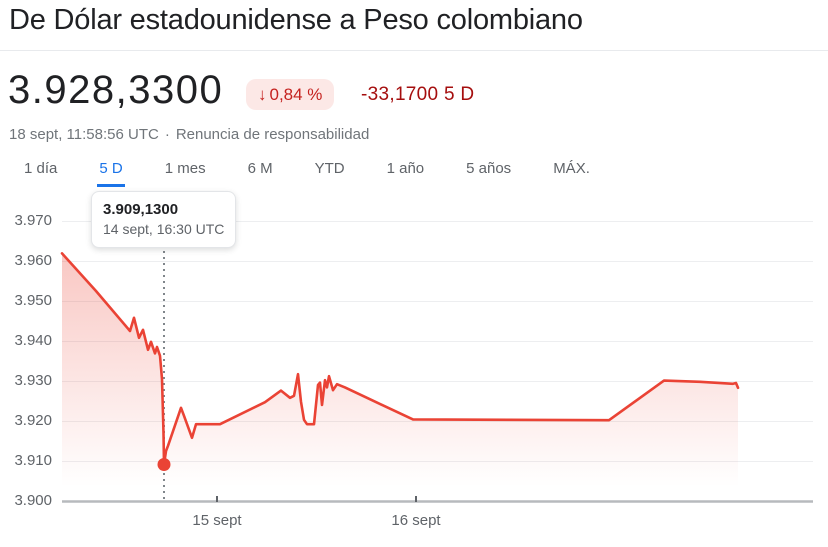 The height and width of the screenshot is (547, 828). I want to click on chart-tooltip: 3.909,1300 14 sept, 16:30 UTC, so click(164, 219).